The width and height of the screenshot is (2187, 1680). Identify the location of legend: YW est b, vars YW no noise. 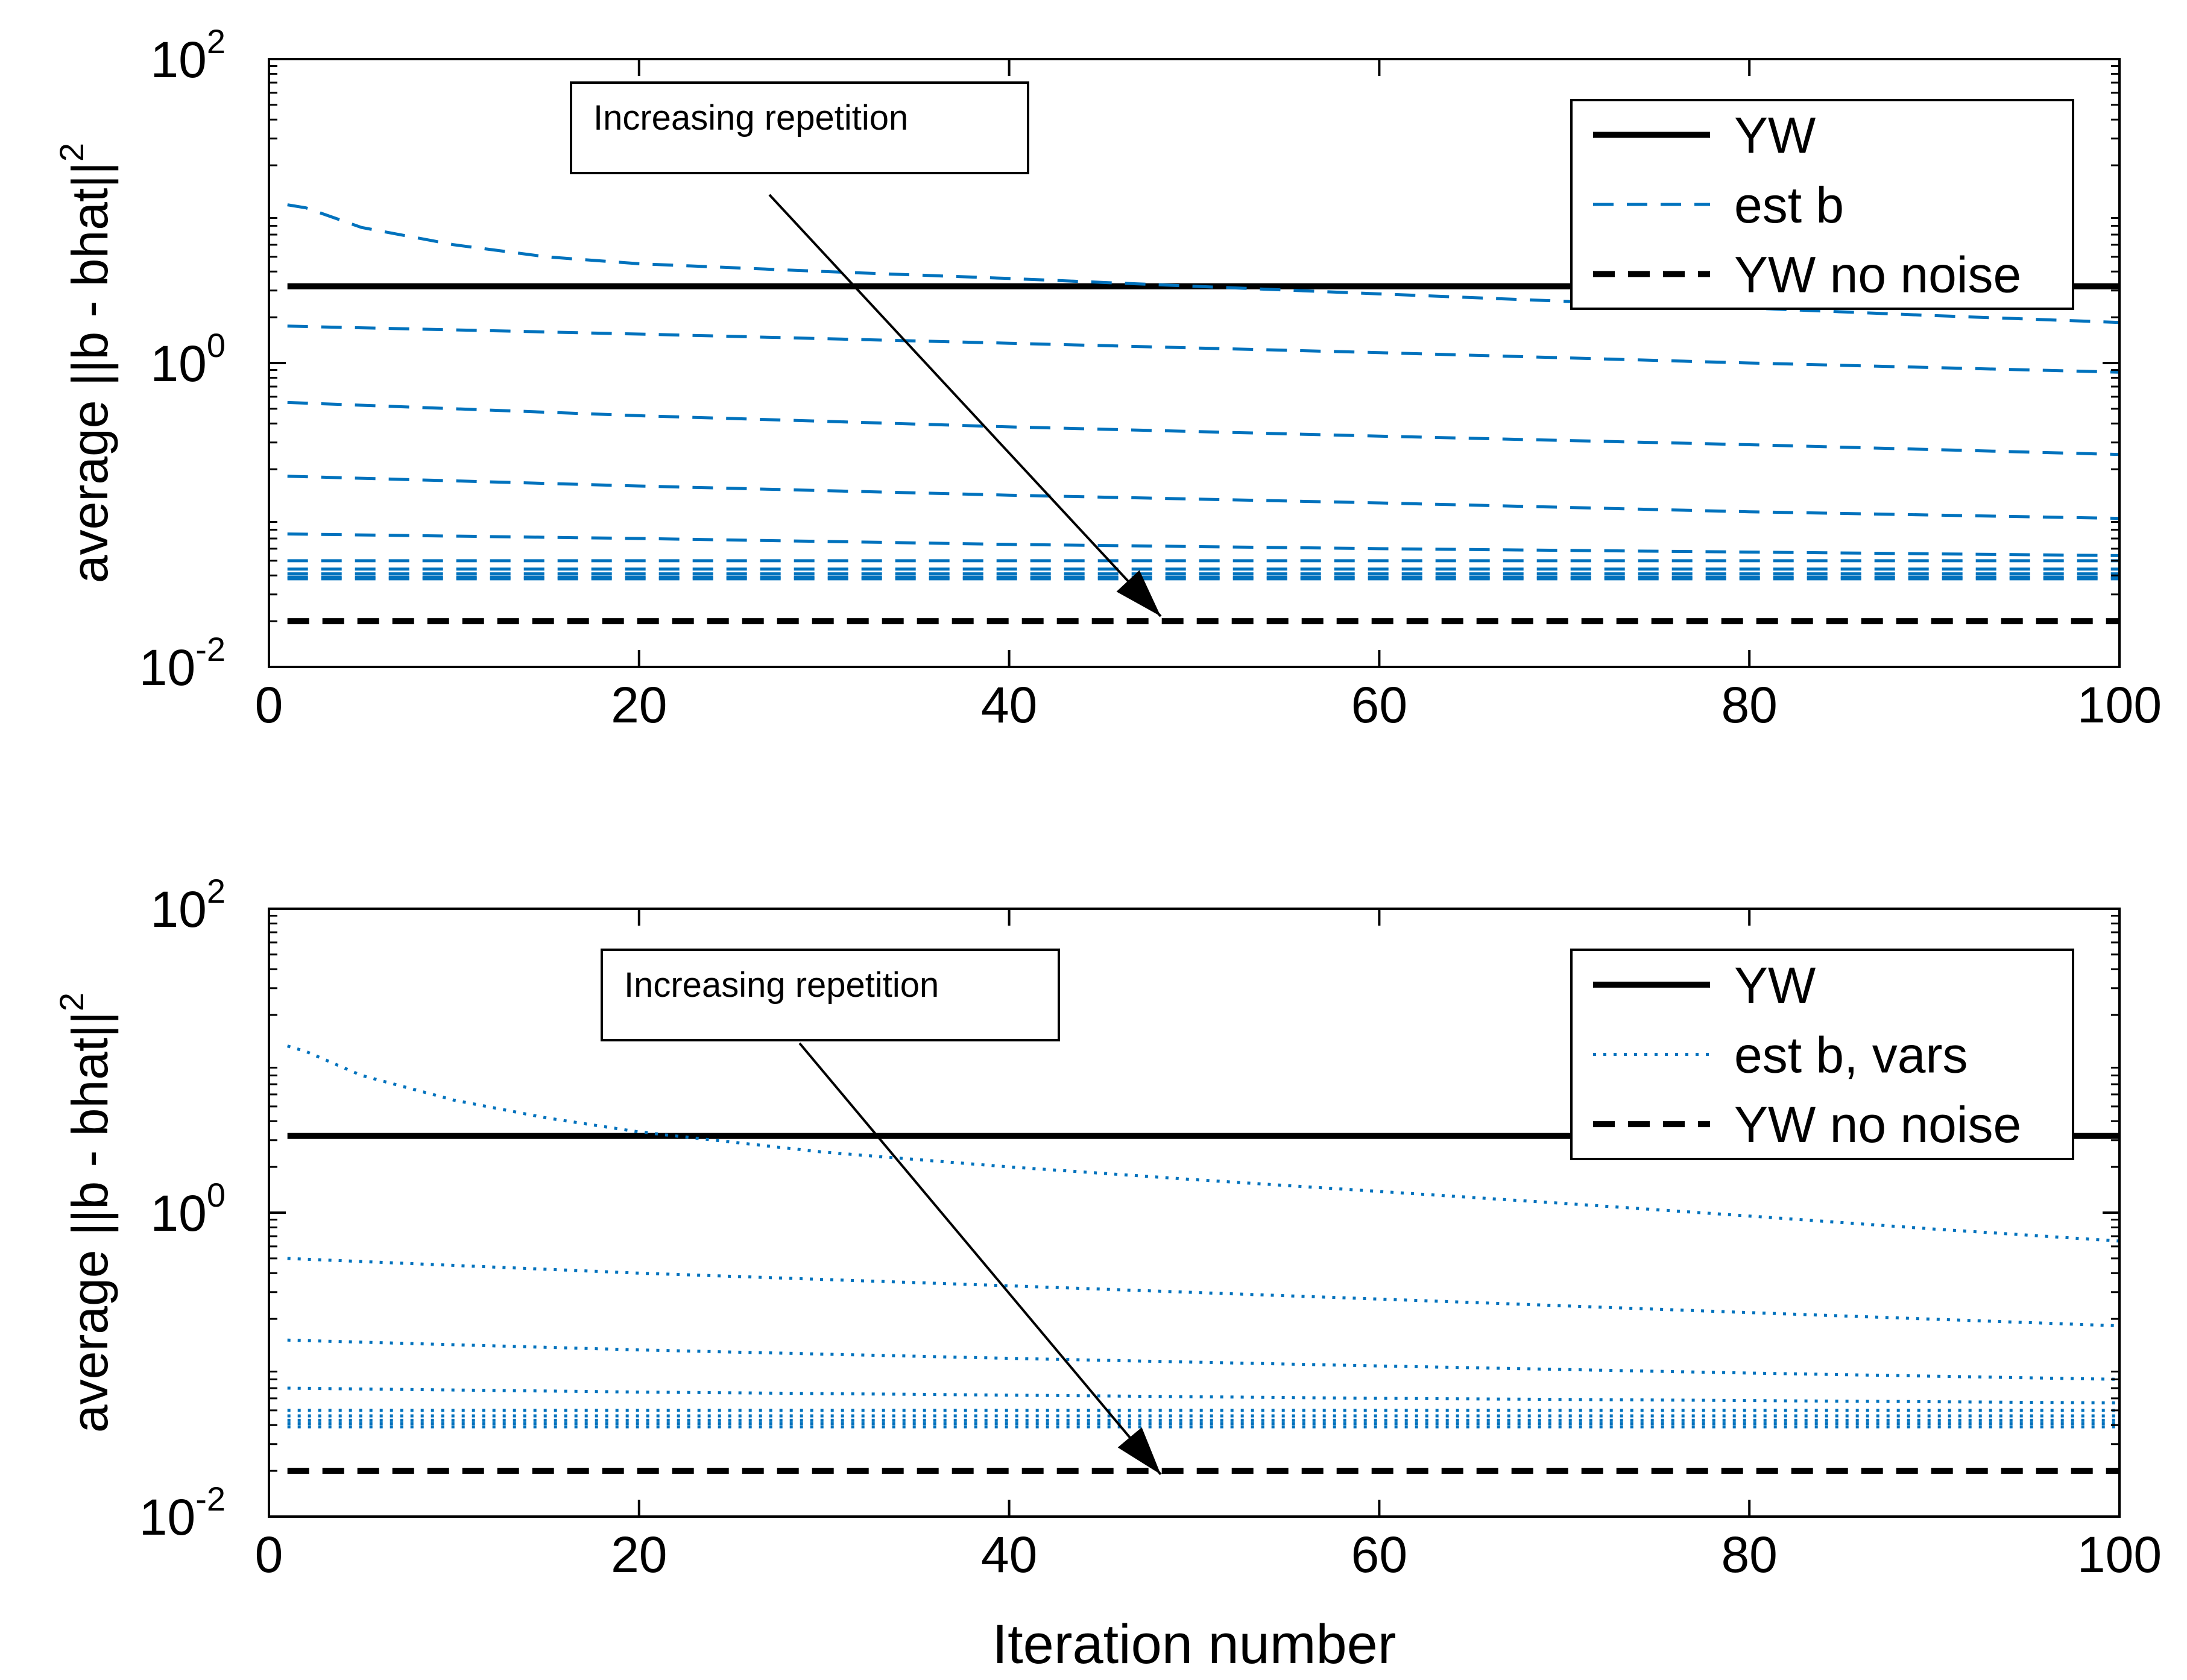
(1822, 1054).